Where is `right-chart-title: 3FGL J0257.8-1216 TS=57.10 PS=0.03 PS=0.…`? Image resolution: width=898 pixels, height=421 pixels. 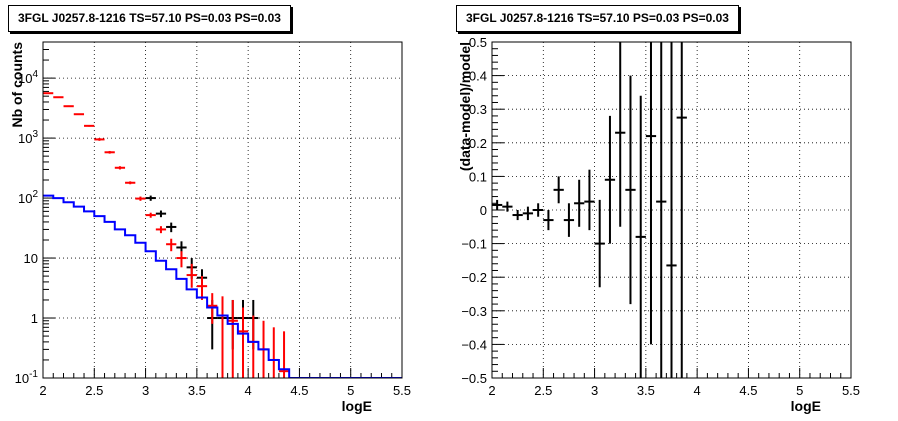
right-chart-title: 3FGL J0257.8-1216 TS=57.10 PS=0.03 PS=0.… is located at coordinates (597, 18).